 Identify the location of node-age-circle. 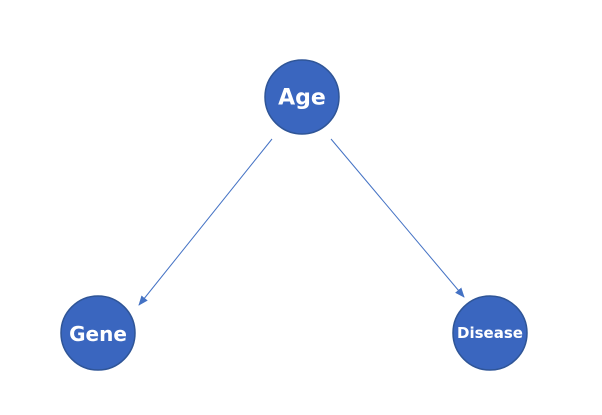
(302, 97).